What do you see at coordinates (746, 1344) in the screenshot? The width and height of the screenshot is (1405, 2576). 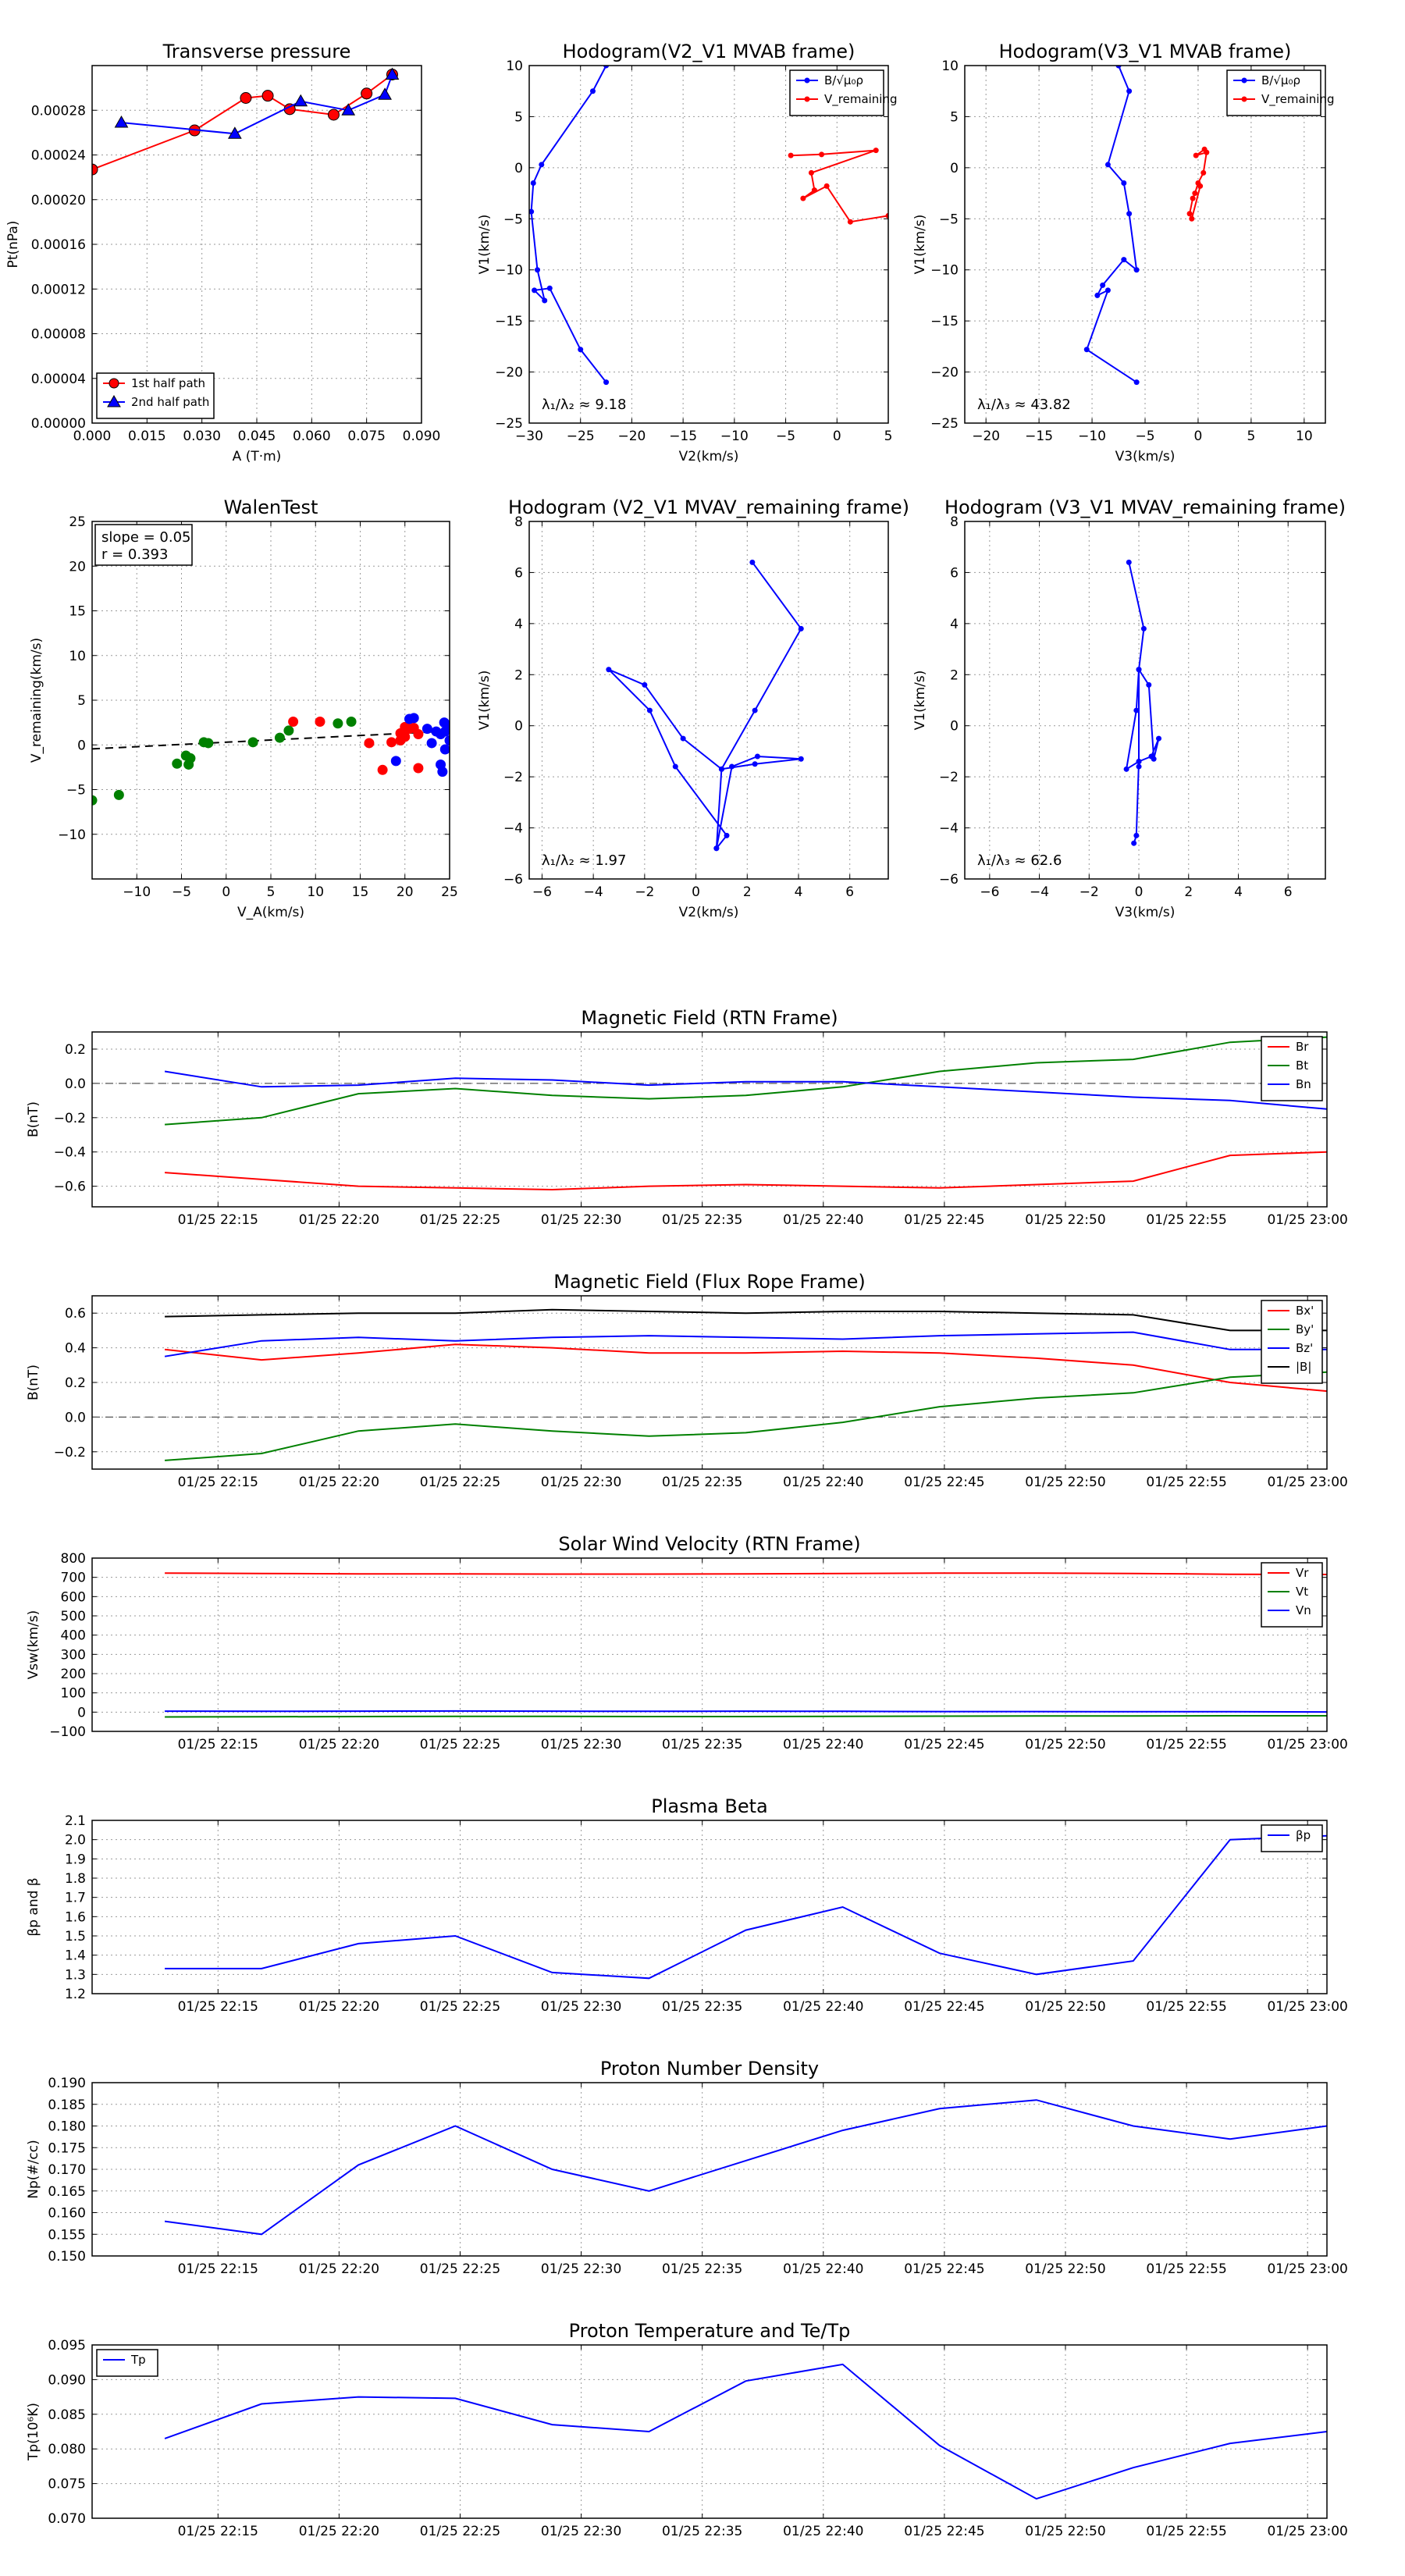 I see `series-line-Bz'` at bounding box center [746, 1344].